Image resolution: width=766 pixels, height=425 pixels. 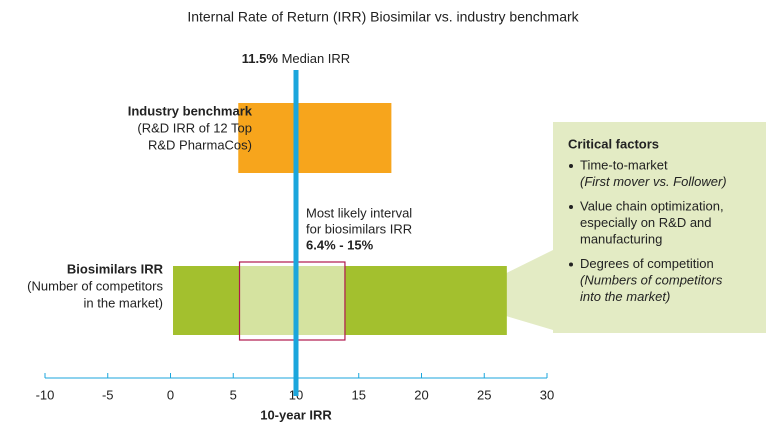 What do you see at coordinates (296, 414) in the screenshot?
I see `x-axis-label: 10-year IRR` at bounding box center [296, 414].